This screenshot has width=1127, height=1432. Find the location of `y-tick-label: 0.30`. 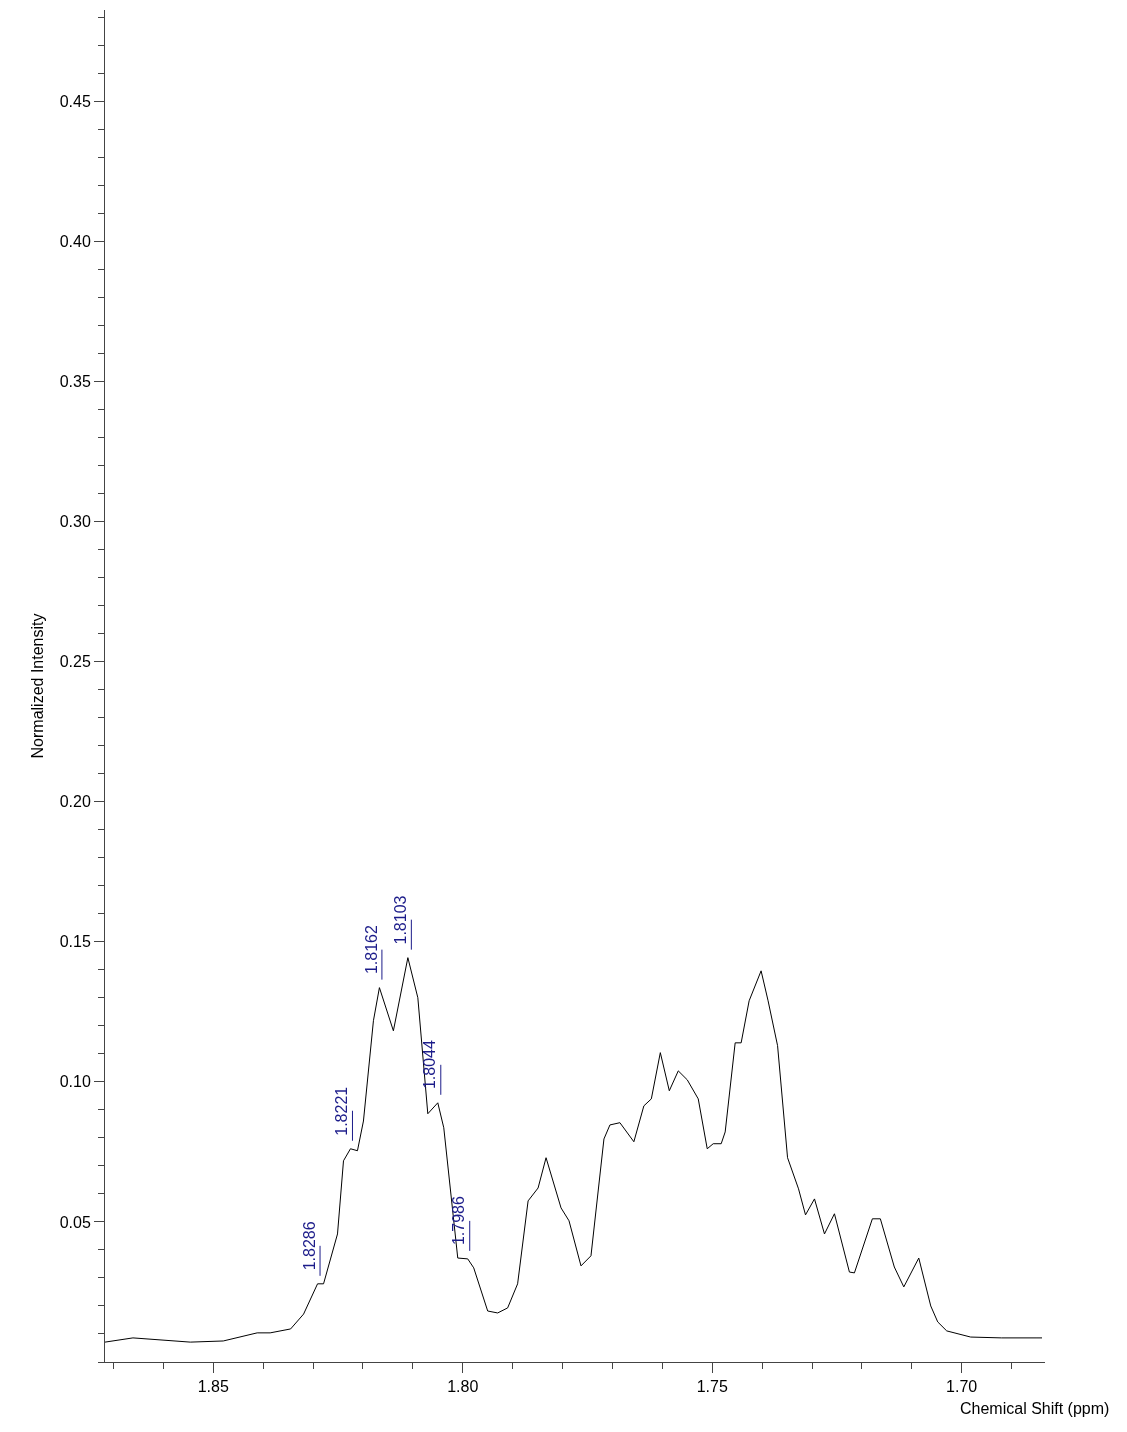

y-tick-label: 0.30 is located at coordinates (75, 521).